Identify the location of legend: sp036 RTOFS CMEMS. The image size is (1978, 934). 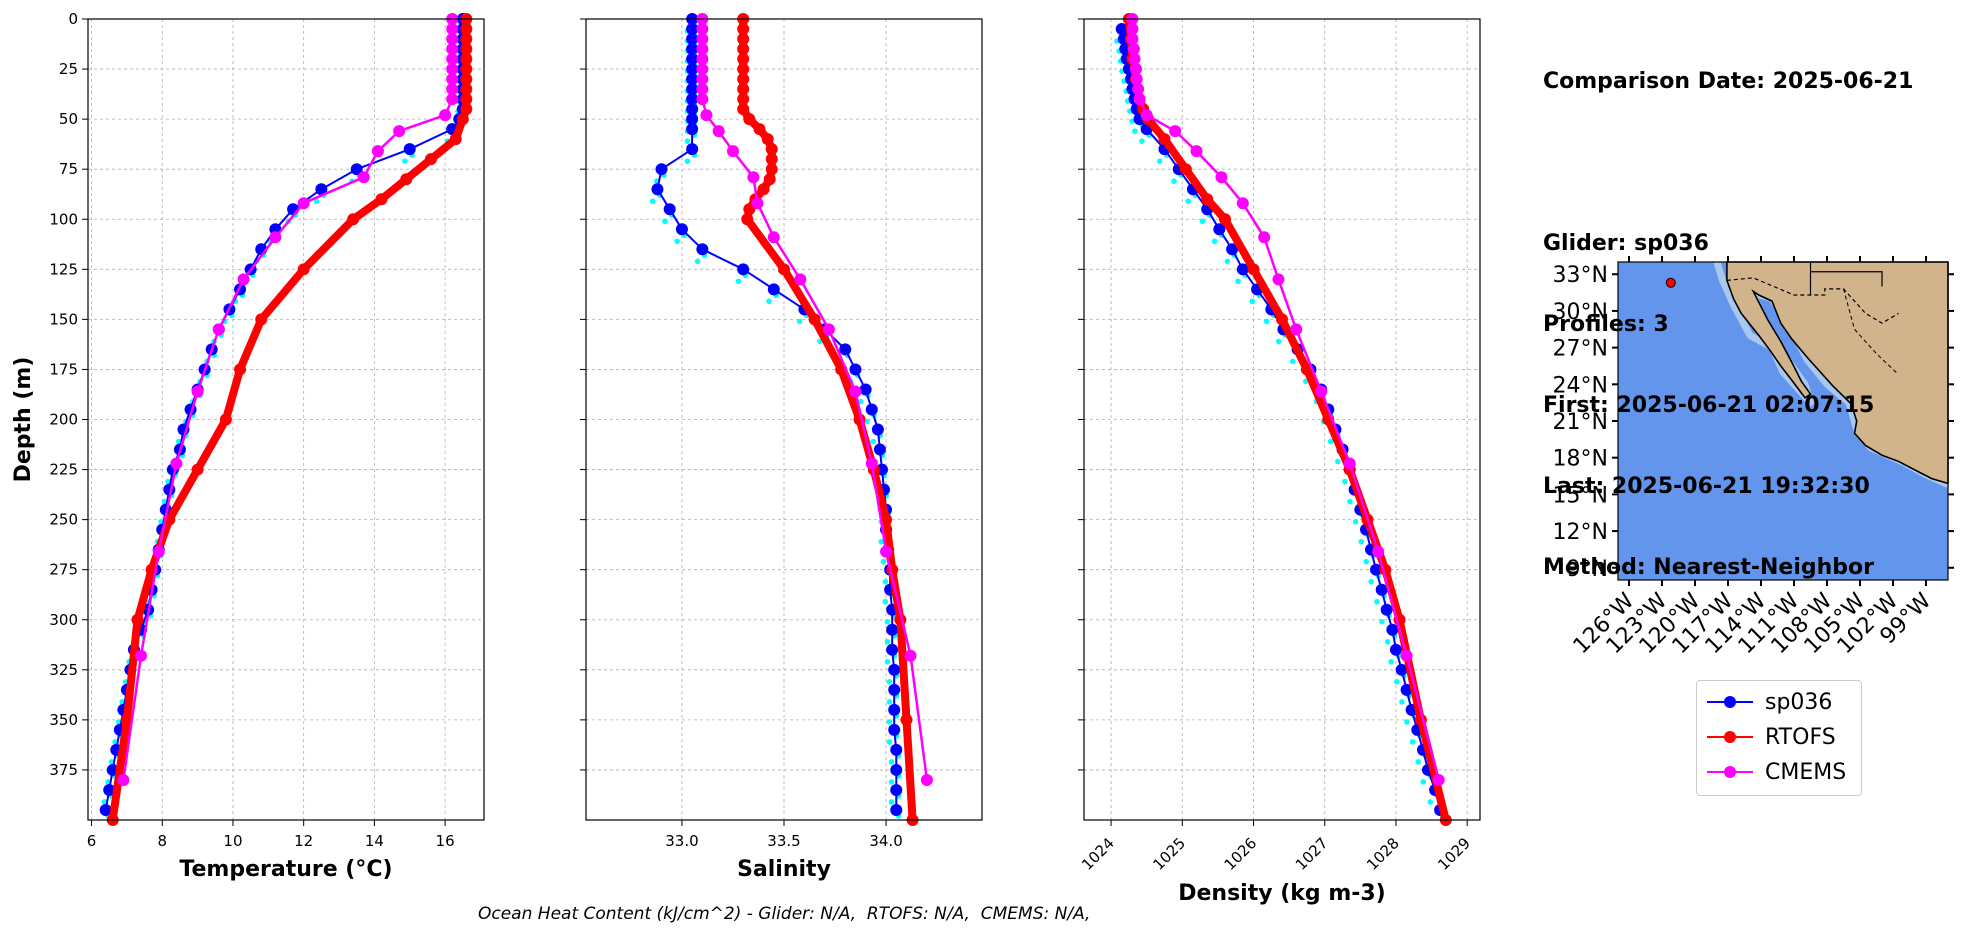
(1779, 738).